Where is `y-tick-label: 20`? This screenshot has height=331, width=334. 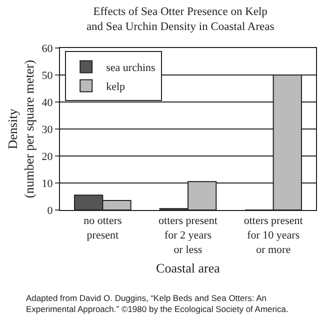 y-tick-label: 20 is located at coordinates (48, 156).